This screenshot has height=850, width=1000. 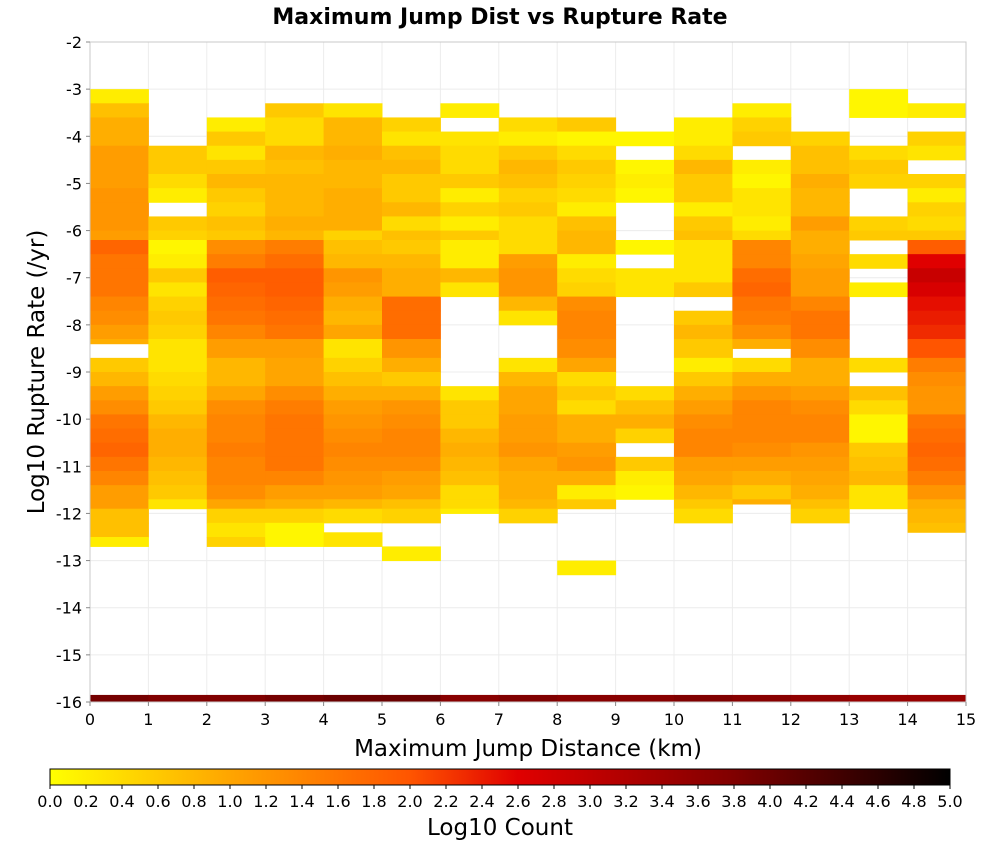 I want to click on colorbar-tick-label: 1.8, so click(x=373, y=801).